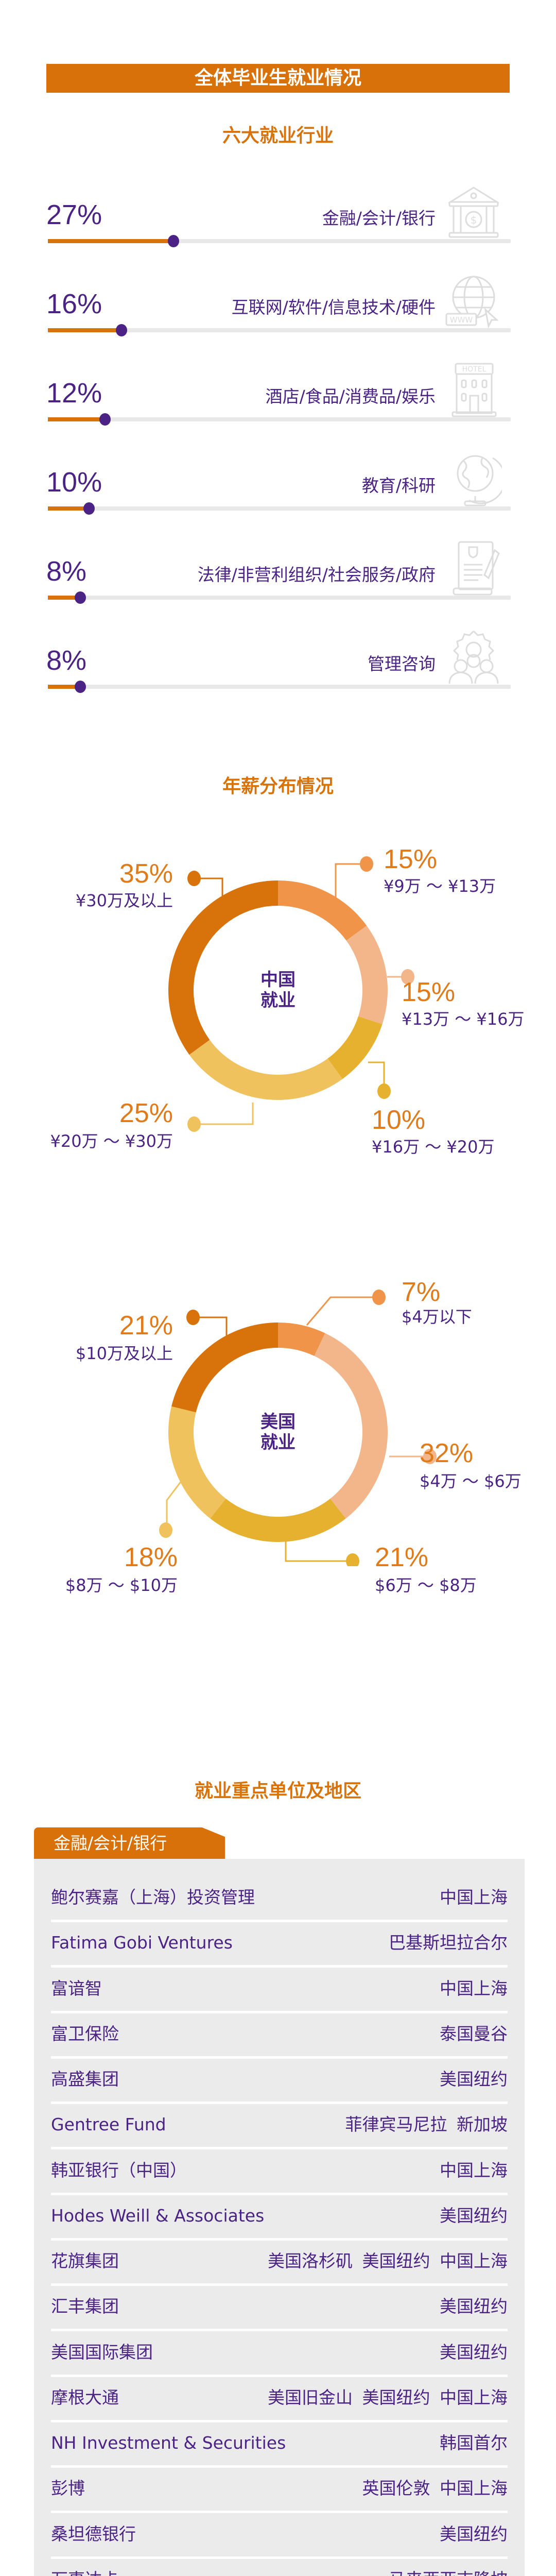  I want to click on us-slice-2-range: $4万 ～ $6万, so click(471, 1481).